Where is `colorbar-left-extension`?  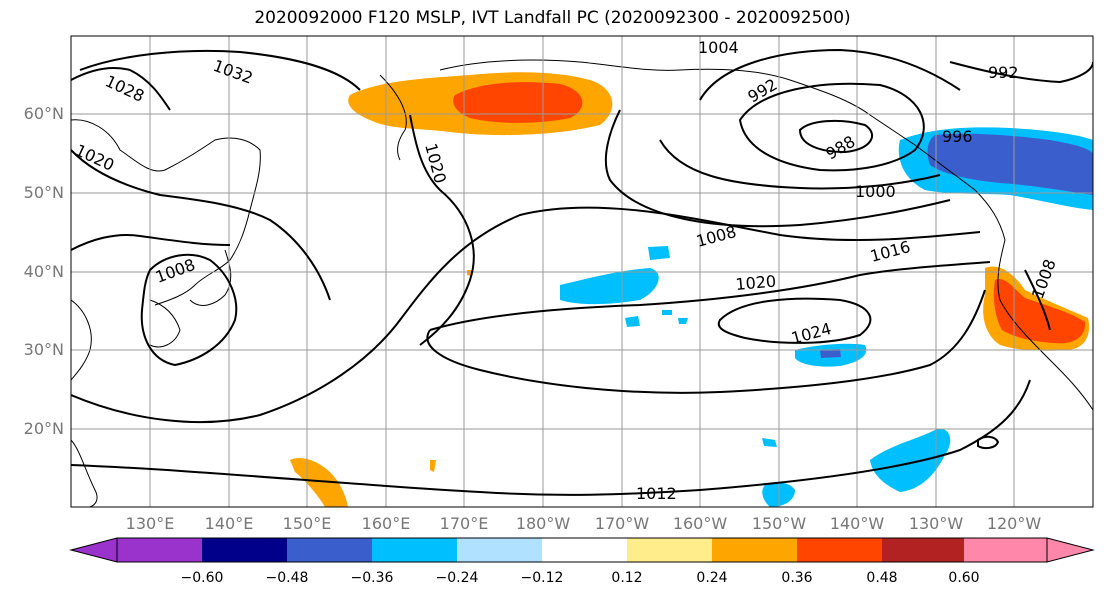
colorbar-left-extension is located at coordinates (93, 550).